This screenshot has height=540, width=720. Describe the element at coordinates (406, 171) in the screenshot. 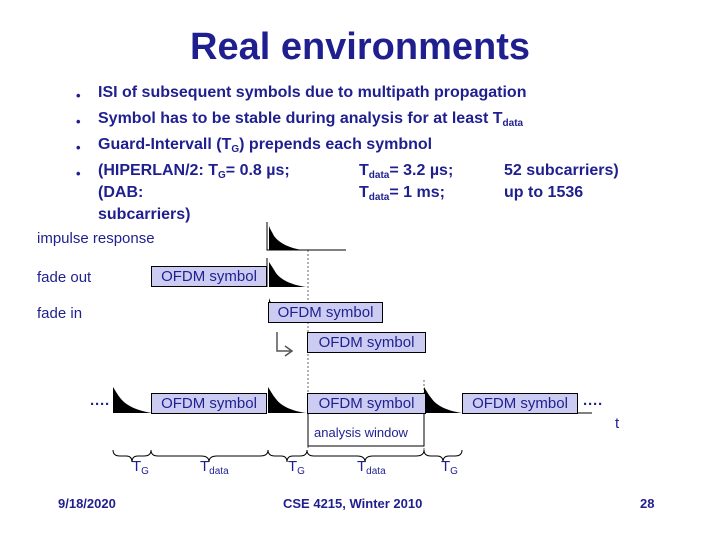

I see `bullet-4-col2: Tdata= 3.2 µs;` at that location.